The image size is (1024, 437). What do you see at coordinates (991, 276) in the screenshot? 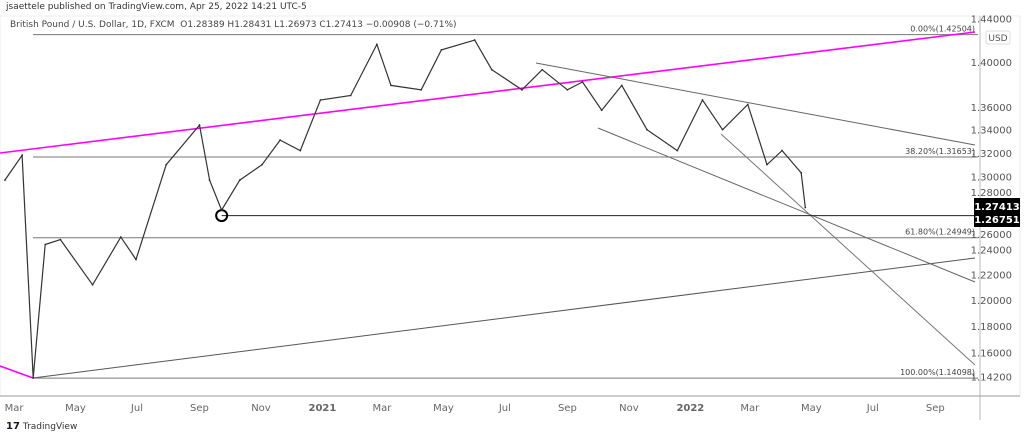
I see `price-tick-label: 1.22000` at bounding box center [991, 276].